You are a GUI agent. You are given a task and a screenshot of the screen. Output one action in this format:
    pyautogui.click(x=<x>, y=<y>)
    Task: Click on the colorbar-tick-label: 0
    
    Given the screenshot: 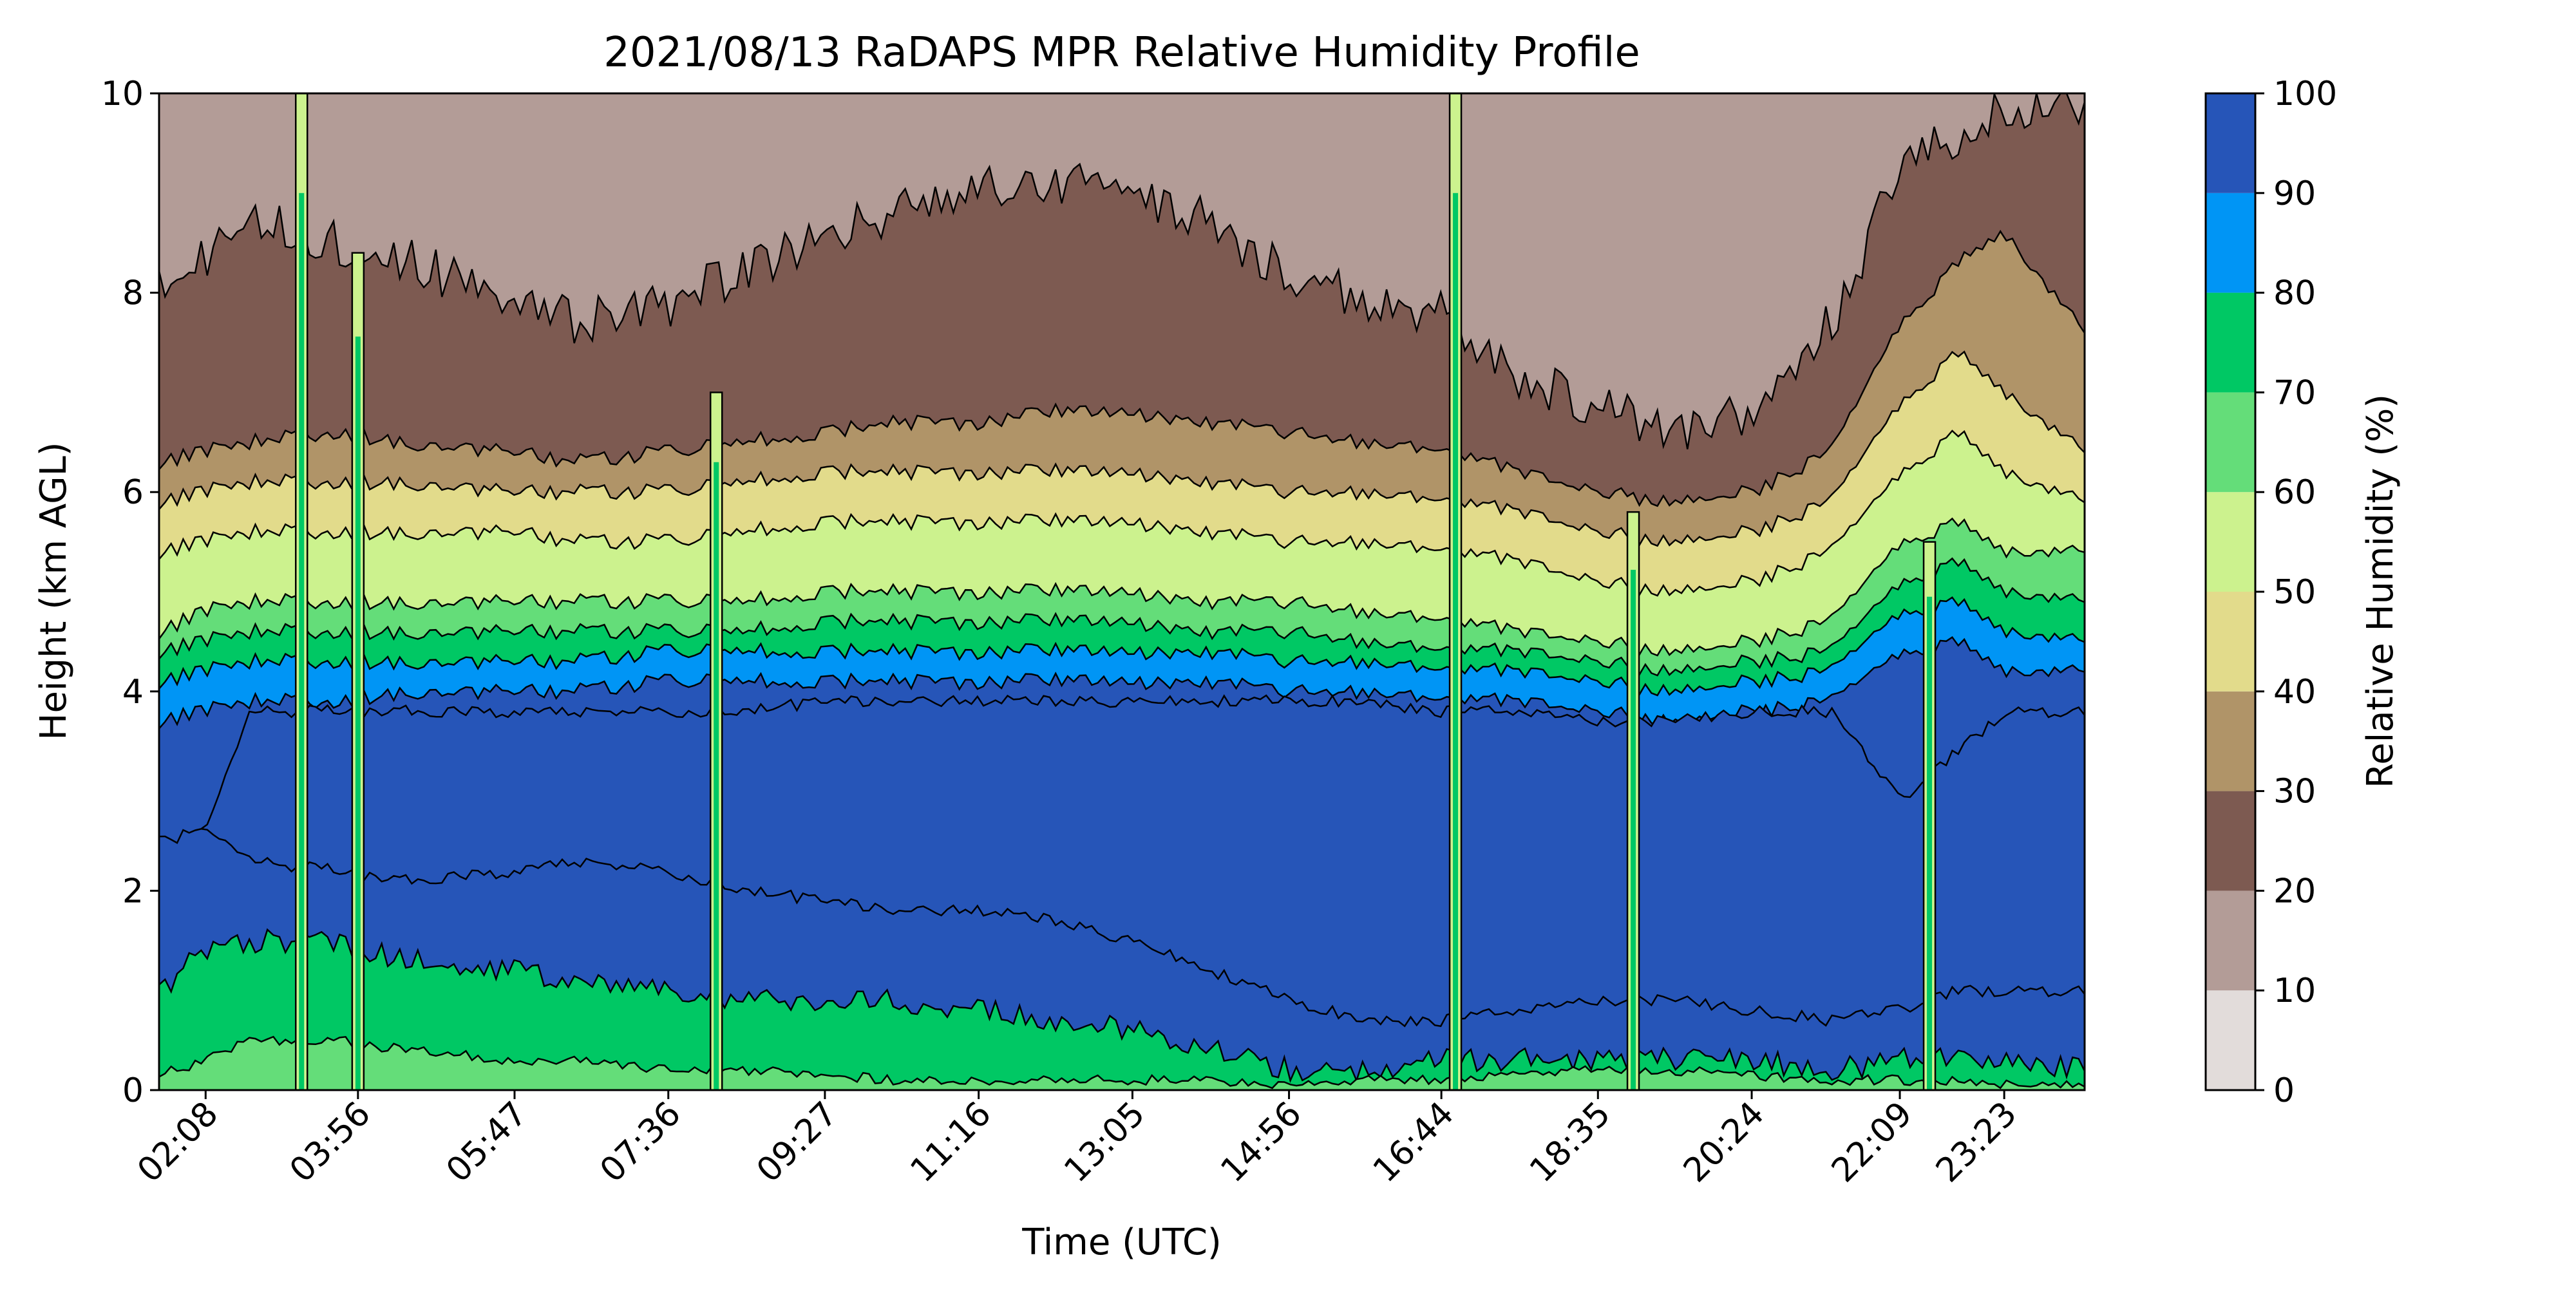 What is the action you would take?
    pyautogui.click(x=2284, y=1090)
    